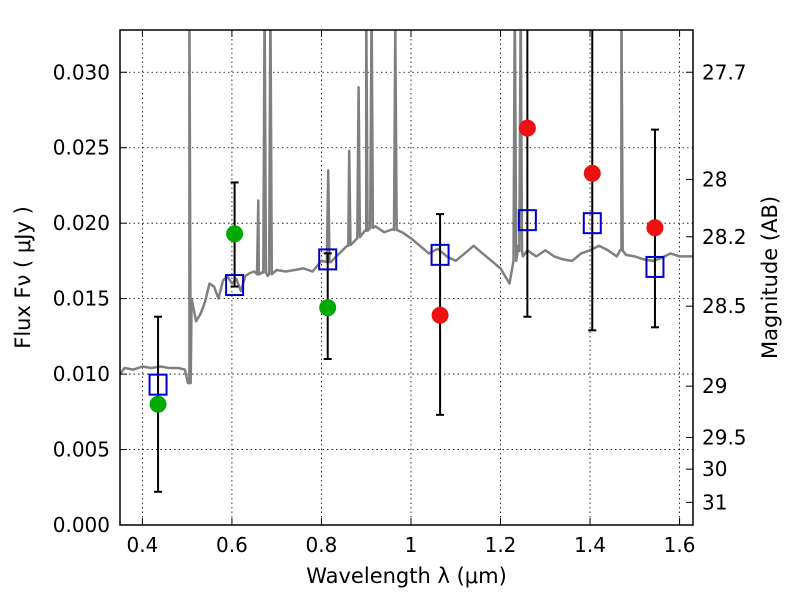  What do you see at coordinates (770, 277) in the screenshot?
I see `y-axis-right-label: Magnitude (AB)` at bounding box center [770, 277].